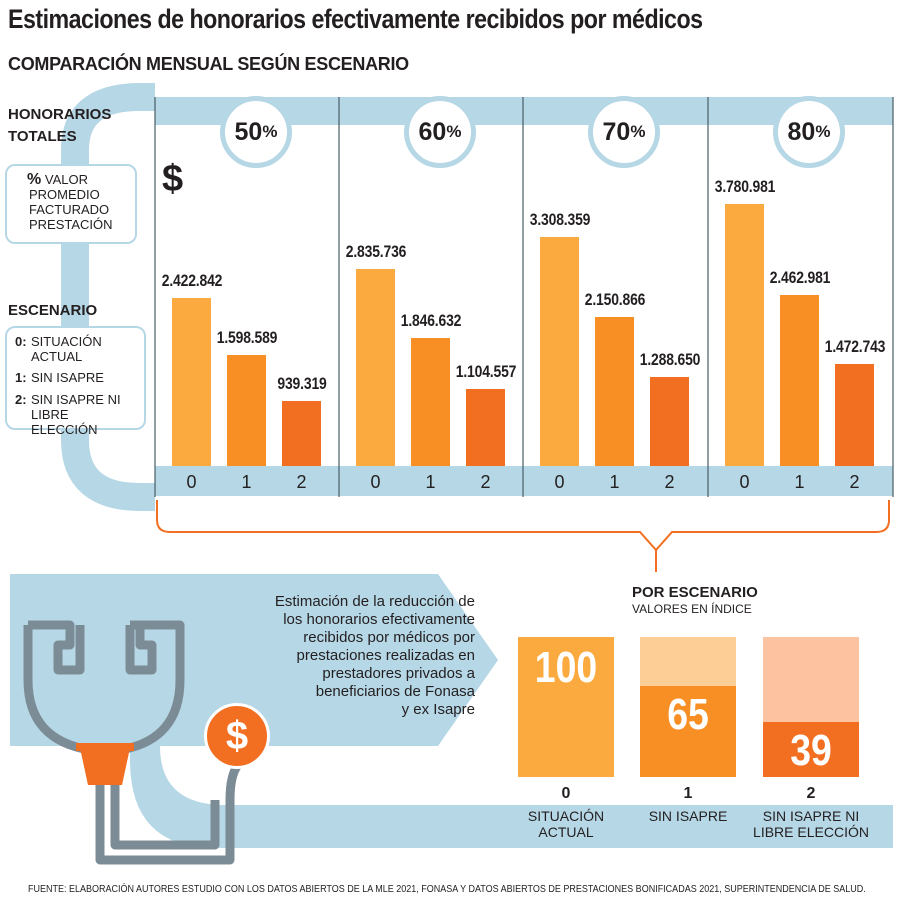  I want to click on scenario-line1: SITUACIÓN, so click(66, 341).